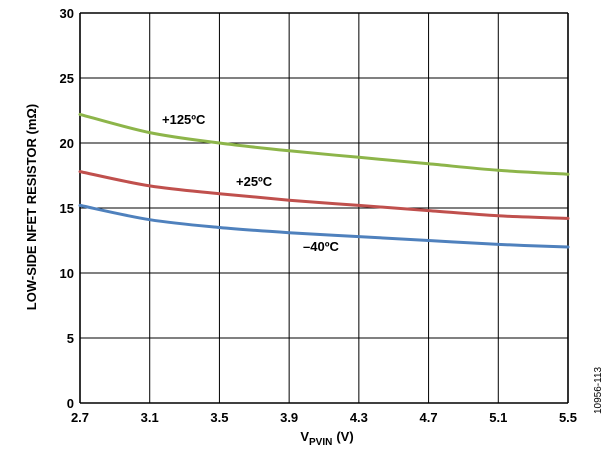 The image size is (615, 454). I want to click on x-tick-label: 5.5, so click(568, 417).